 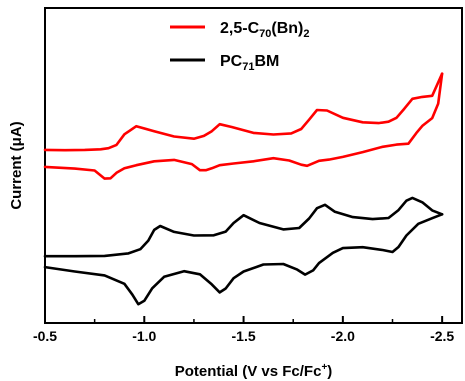 What do you see at coordinates (45, 336) in the screenshot?
I see `x-tick-label: -0.5` at bounding box center [45, 336].